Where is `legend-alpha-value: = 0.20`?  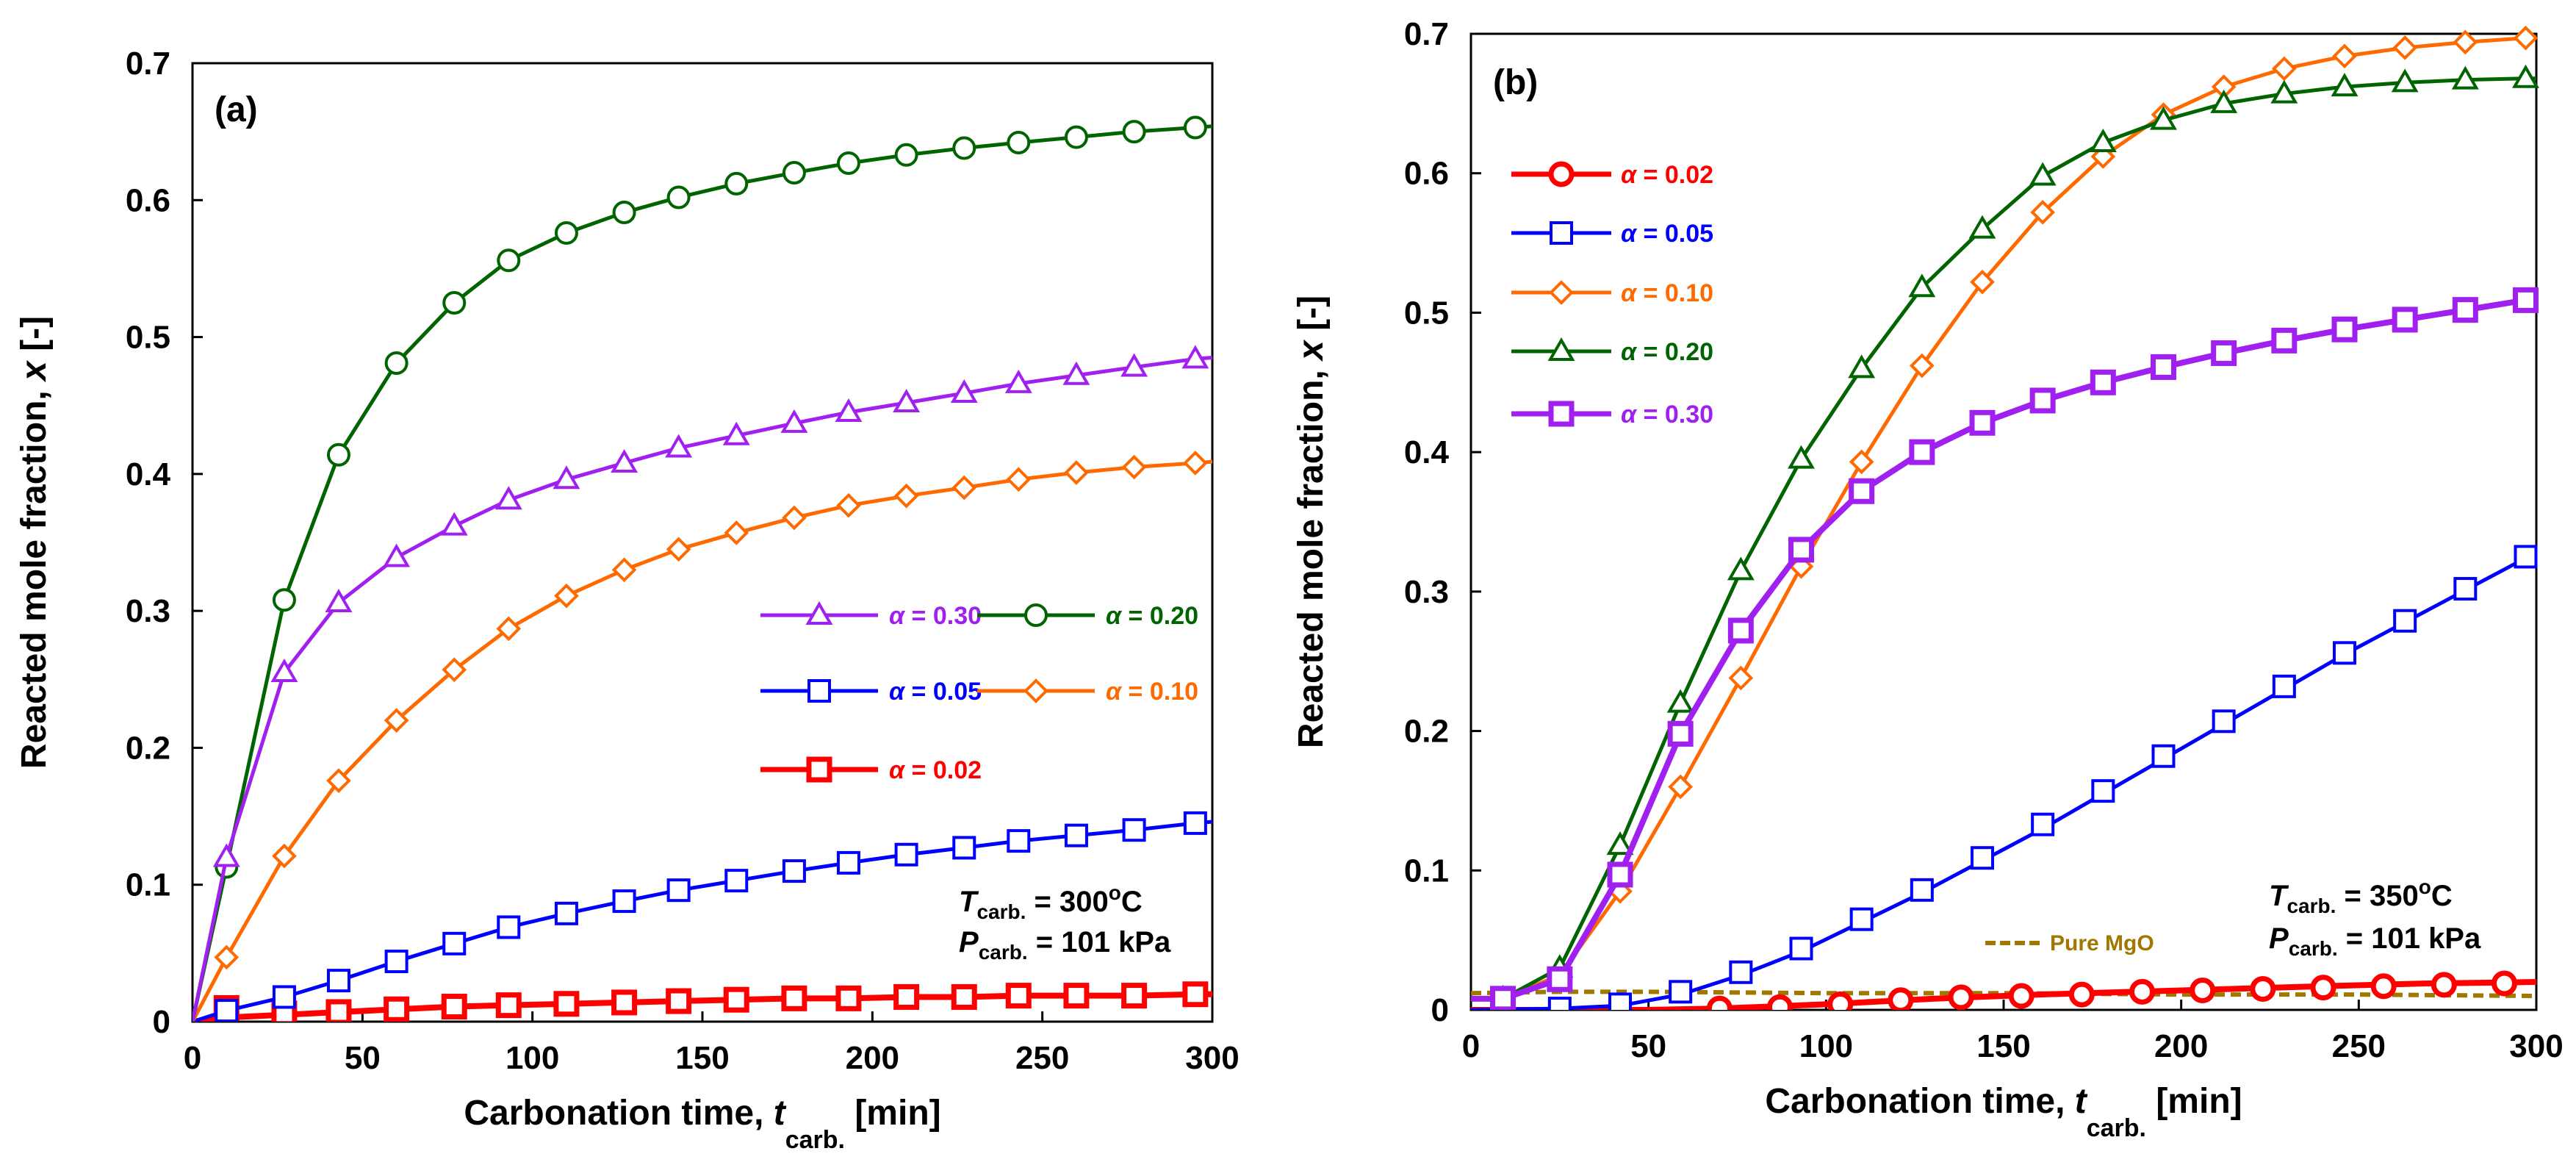 legend-alpha-value: = 0.20 is located at coordinates (1159, 616).